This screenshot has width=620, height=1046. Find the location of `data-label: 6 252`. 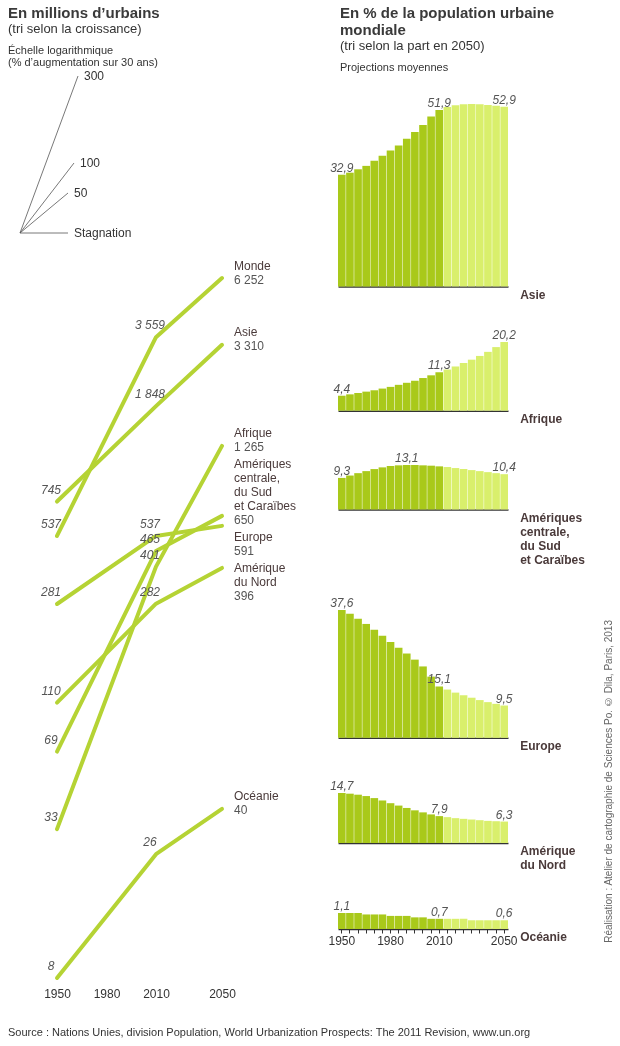

data-label: 6 252 is located at coordinates (249, 280).